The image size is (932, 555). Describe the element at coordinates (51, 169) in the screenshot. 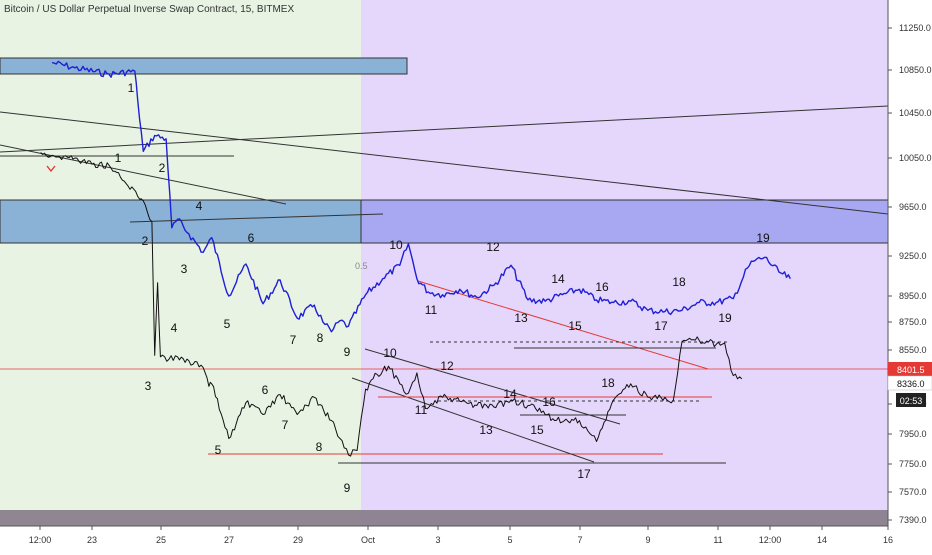

I see `red-marker` at that location.